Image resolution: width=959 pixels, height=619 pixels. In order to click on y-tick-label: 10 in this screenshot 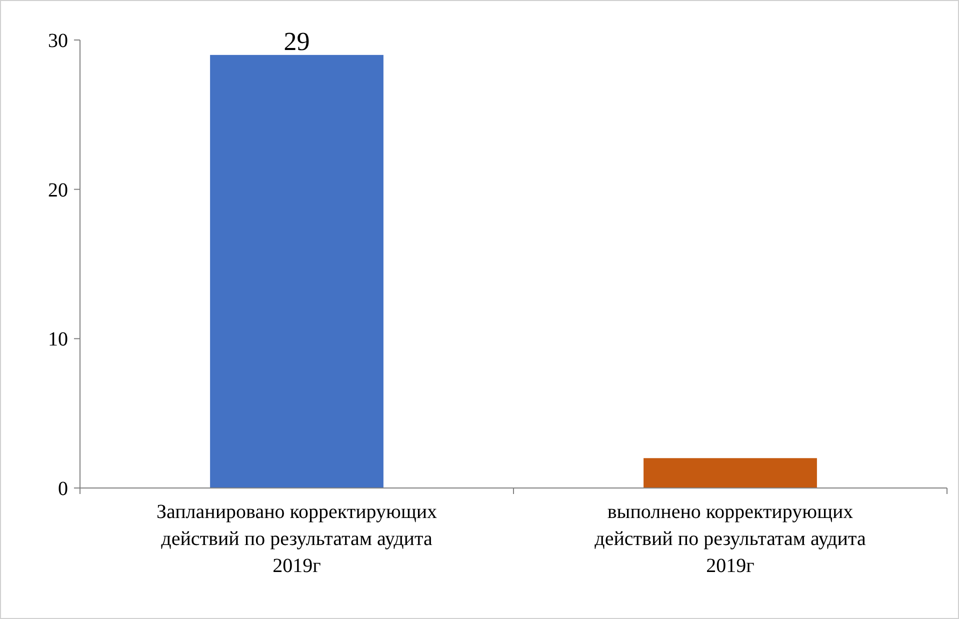, I will do `click(58, 339)`.